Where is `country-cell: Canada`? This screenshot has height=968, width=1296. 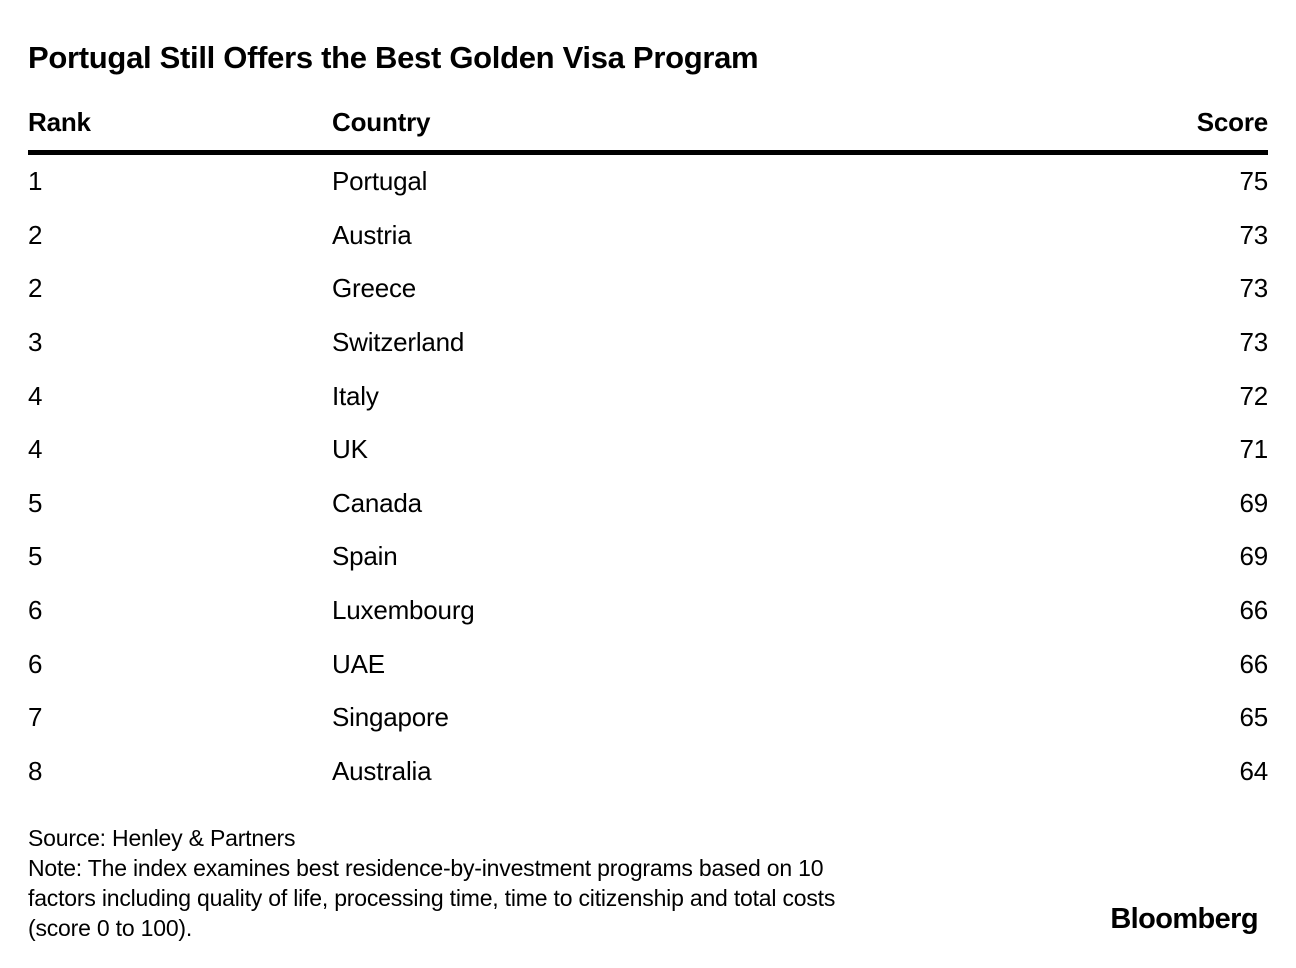 country-cell: Canada is located at coordinates (377, 502).